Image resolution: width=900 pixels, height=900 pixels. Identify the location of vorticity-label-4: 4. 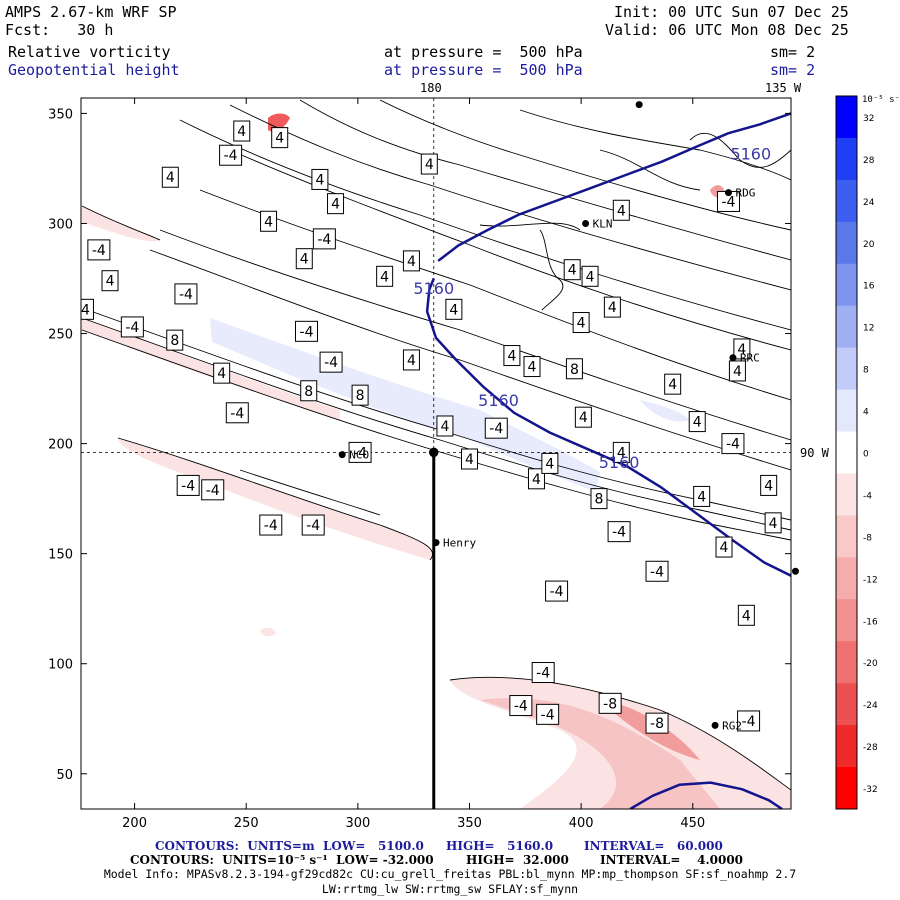
(170, 177).